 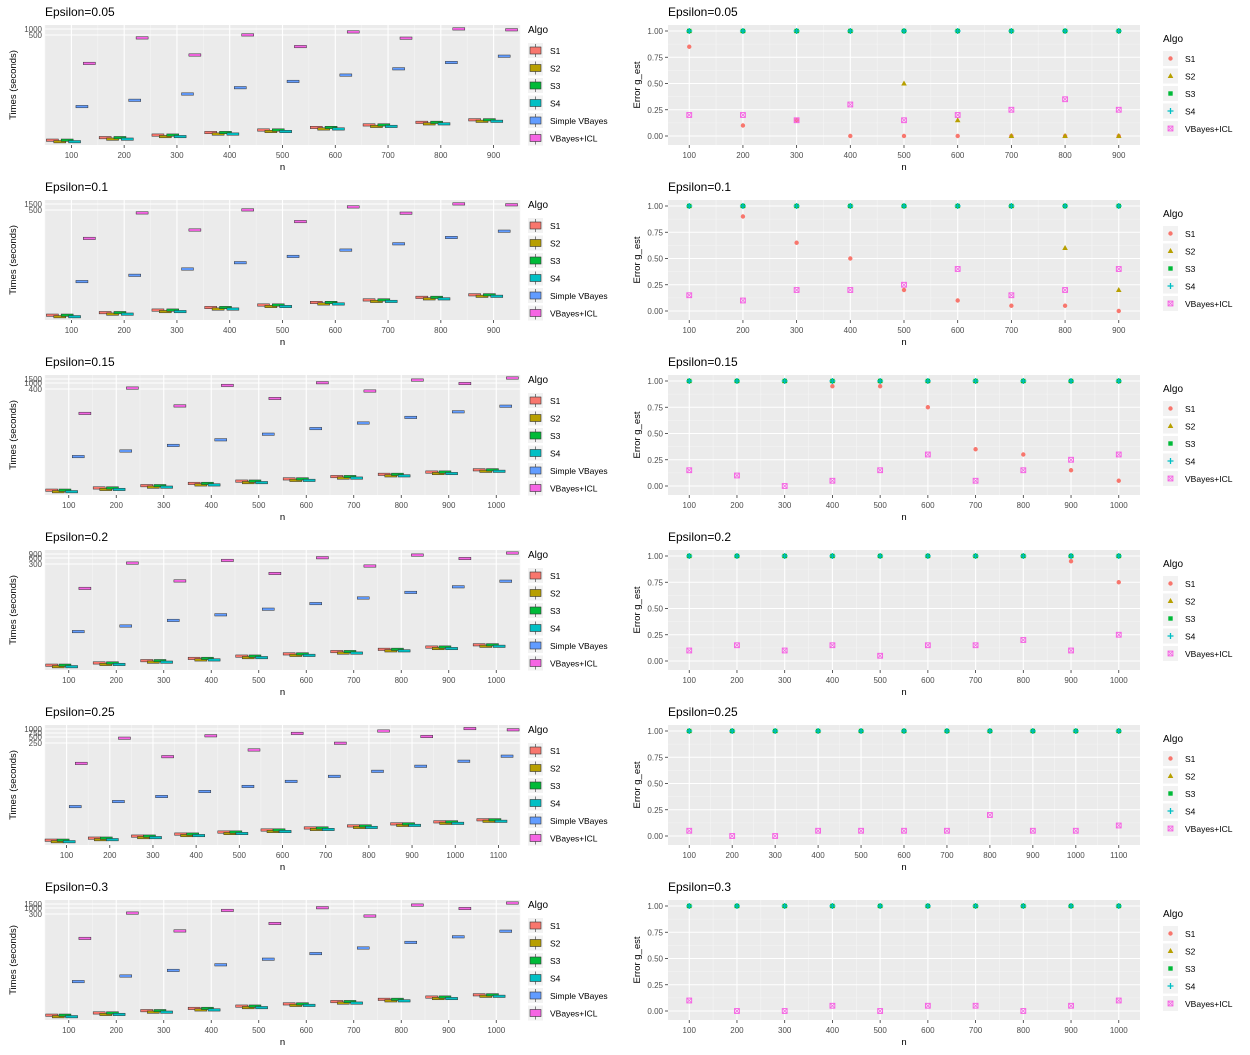 What do you see at coordinates (496, 1030) in the screenshot?
I see `x-tick-label: 1000` at bounding box center [496, 1030].